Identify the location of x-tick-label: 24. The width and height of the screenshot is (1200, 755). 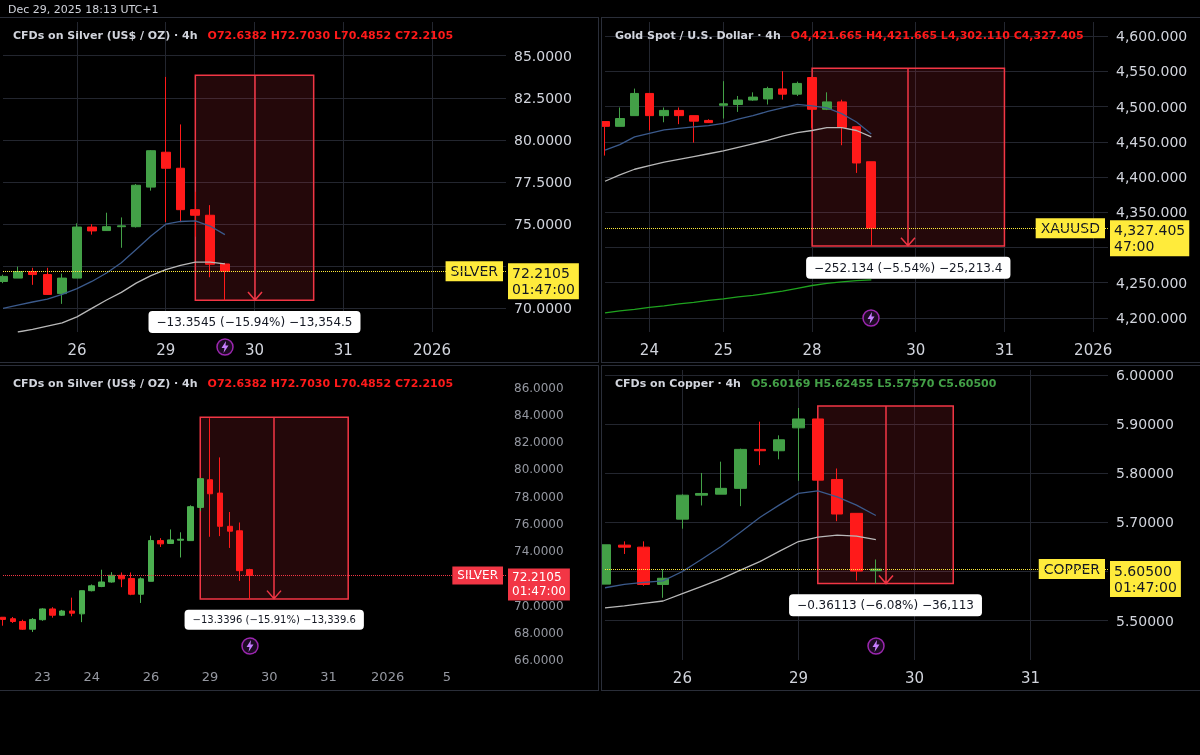
(92, 676).